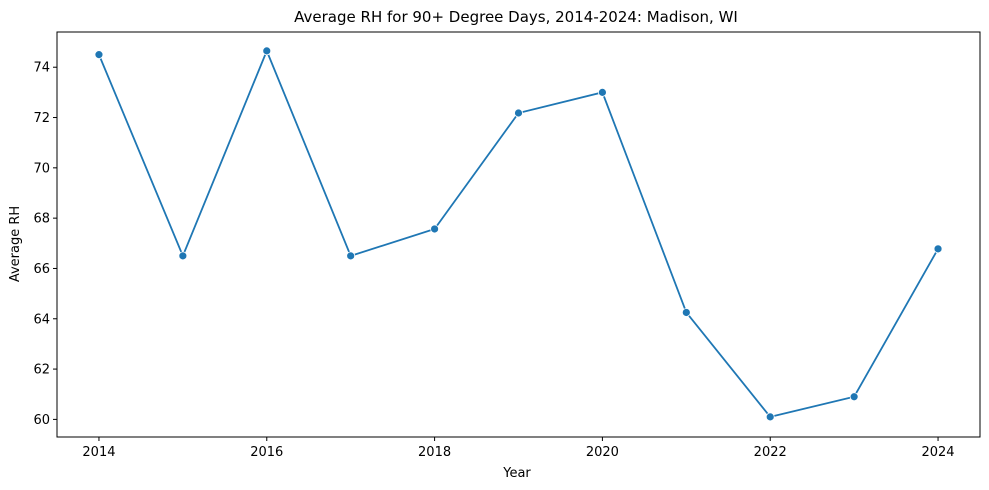 Image resolution: width=989 pixels, height=490 pixels. What do you see at coordinates (98, 452) in the screenshot?
I see `x-tick-label: 2014` at bounding box center [98, 452].